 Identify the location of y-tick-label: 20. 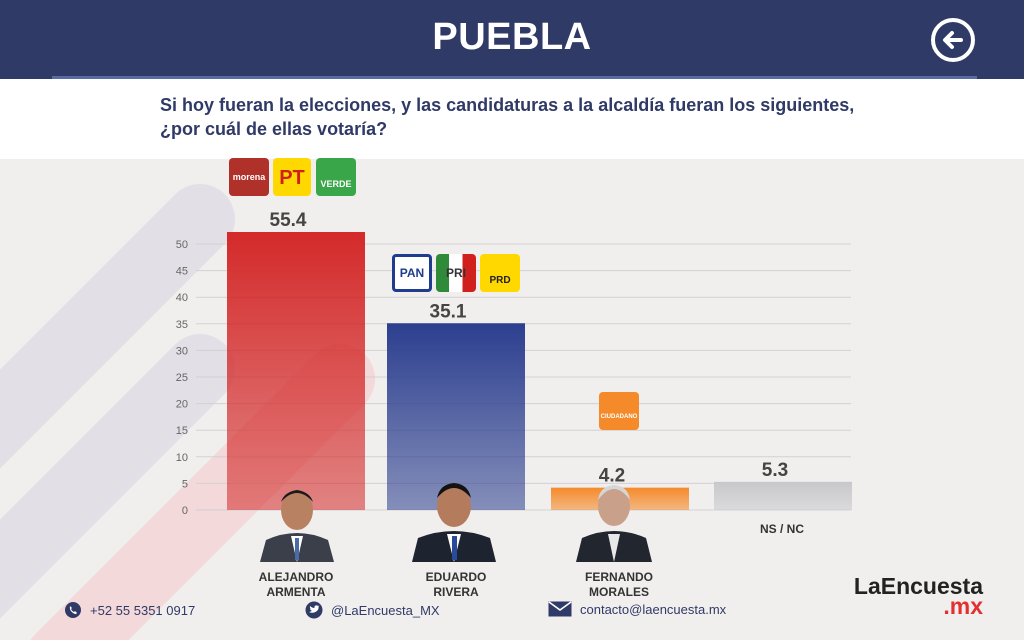
(182, 405).